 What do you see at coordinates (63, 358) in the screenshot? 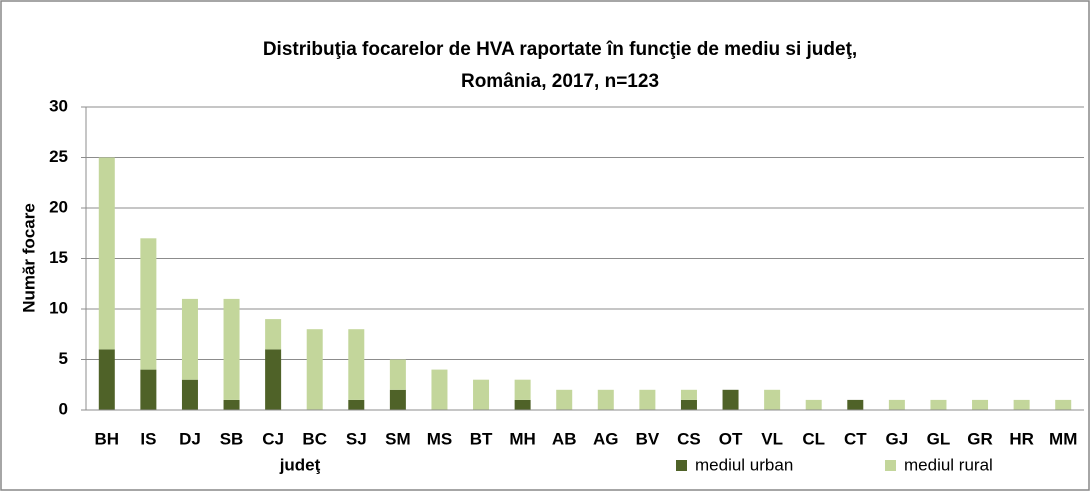
I see `y-tick-label: 5` at bounding box center [63, 358].